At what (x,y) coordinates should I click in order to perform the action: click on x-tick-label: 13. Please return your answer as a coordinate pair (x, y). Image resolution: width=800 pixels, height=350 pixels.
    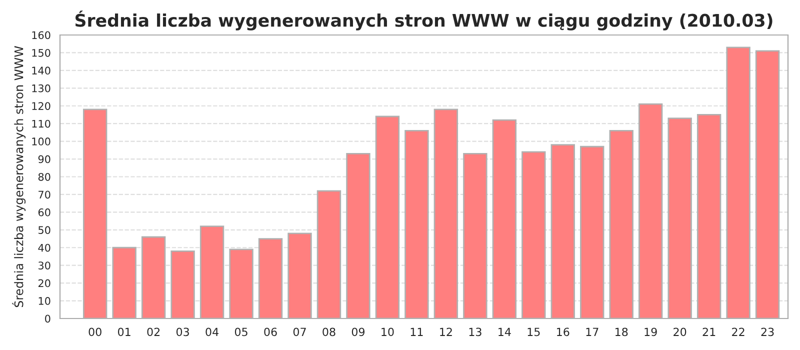
    Looking at the image, I should click on (475, 332).